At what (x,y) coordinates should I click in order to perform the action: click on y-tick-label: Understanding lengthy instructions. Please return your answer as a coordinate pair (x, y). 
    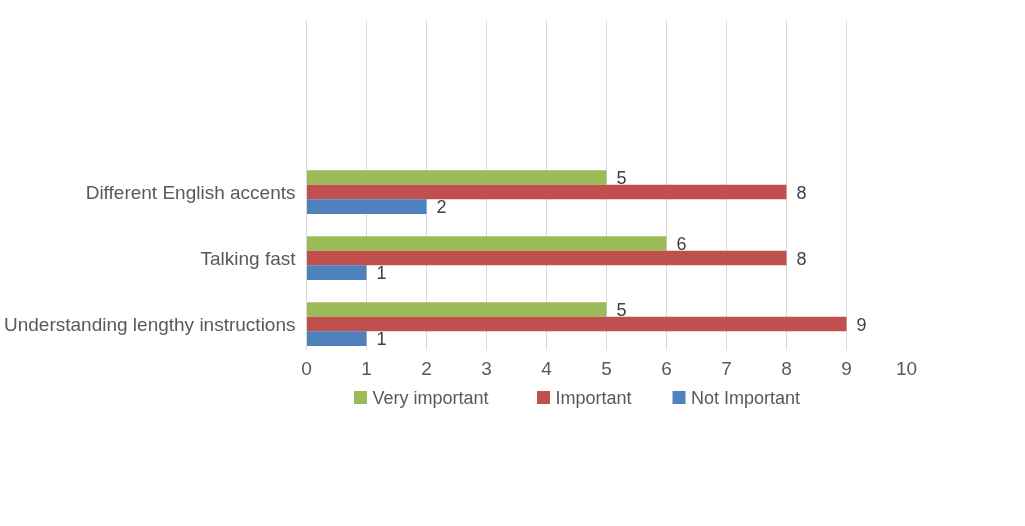
    Looking at the image, I should click on (150, 324).